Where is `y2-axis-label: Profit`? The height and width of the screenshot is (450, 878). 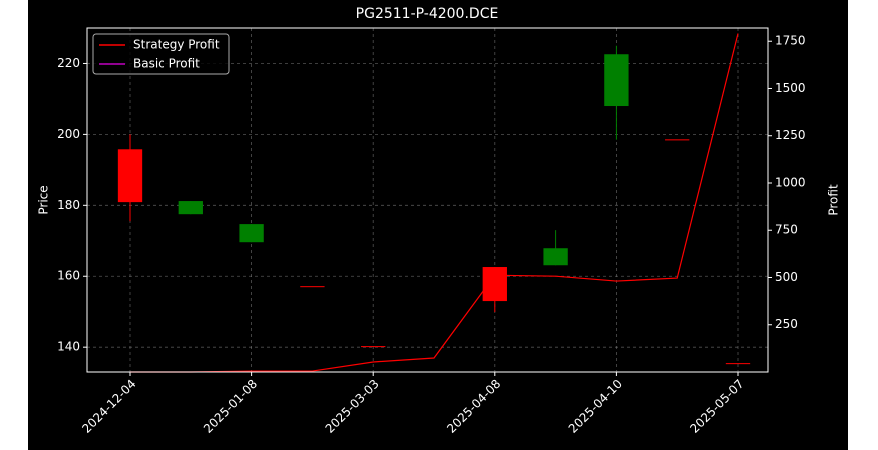 y2-axis-label: Profit is located at coordinates (834, 200).